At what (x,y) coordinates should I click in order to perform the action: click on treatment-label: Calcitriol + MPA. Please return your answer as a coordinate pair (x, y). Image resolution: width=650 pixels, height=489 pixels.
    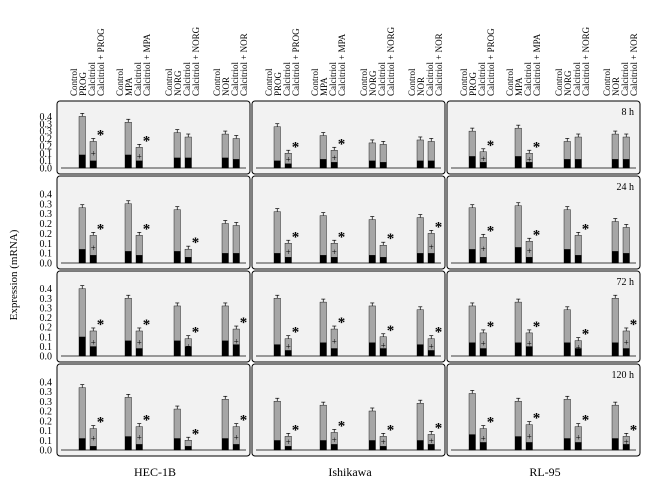
    Looking at the image, I should click on (147, 64).